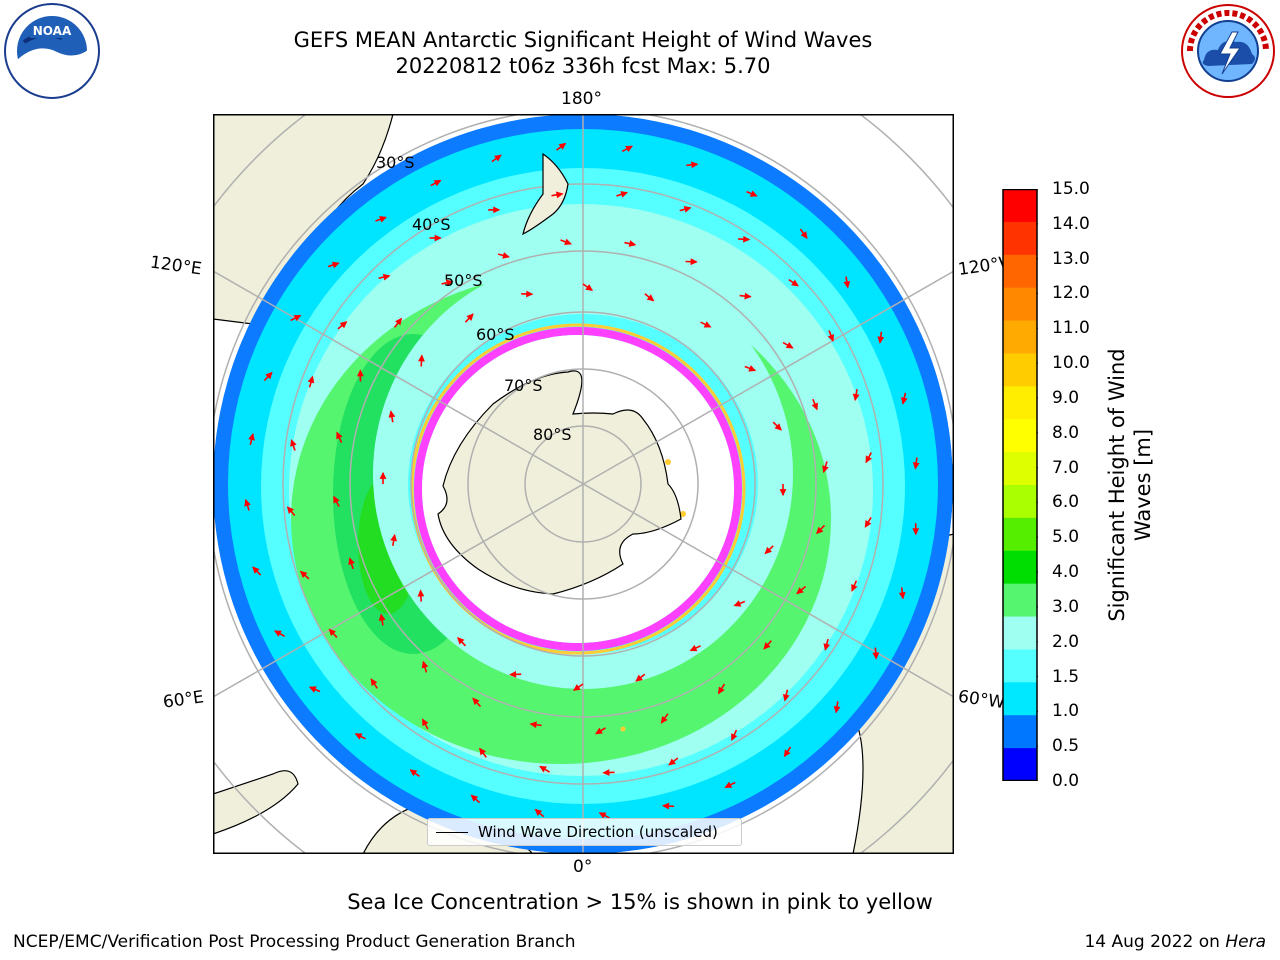  Describe the element at coordinates (1066, 432) in the screenshot. I see `colorbar-tick-label: 8.0` at that location.